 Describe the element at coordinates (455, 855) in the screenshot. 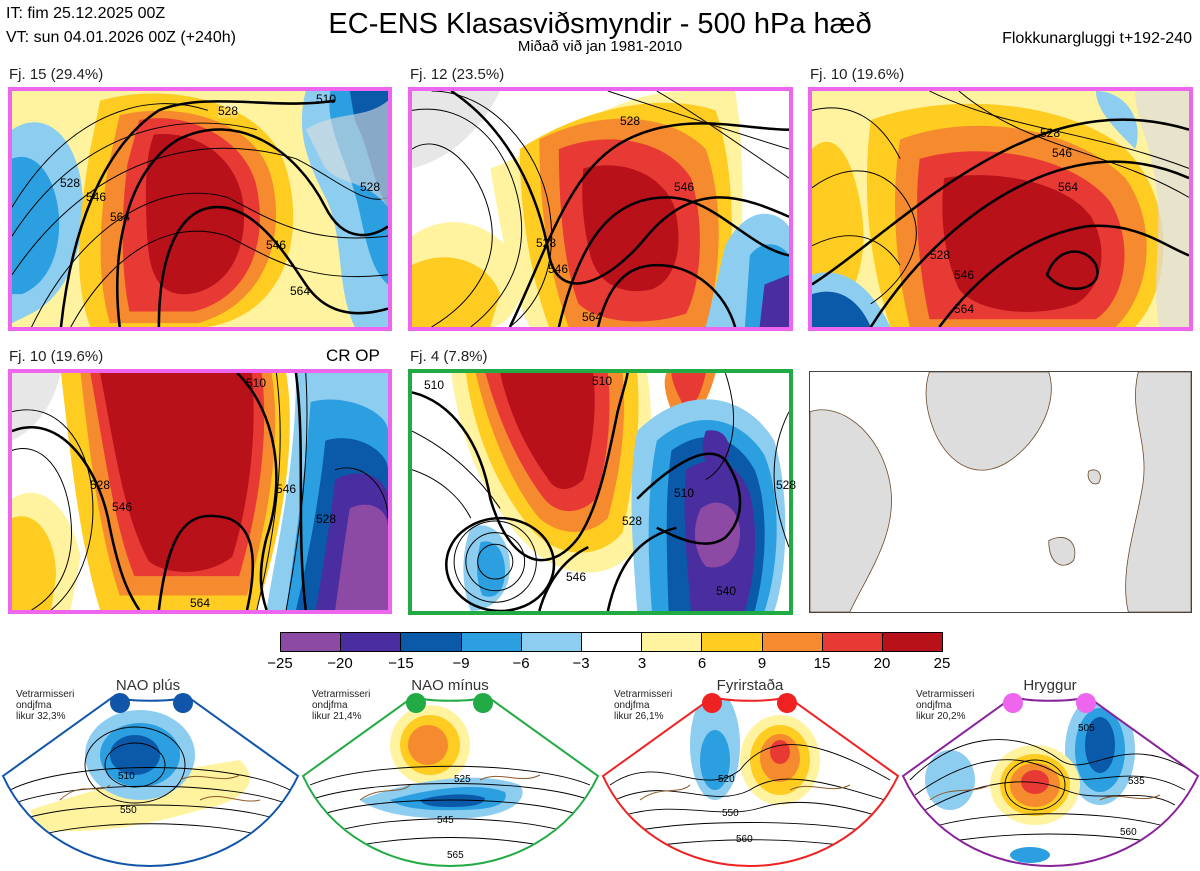

I see `contour-label: 565` at that location.